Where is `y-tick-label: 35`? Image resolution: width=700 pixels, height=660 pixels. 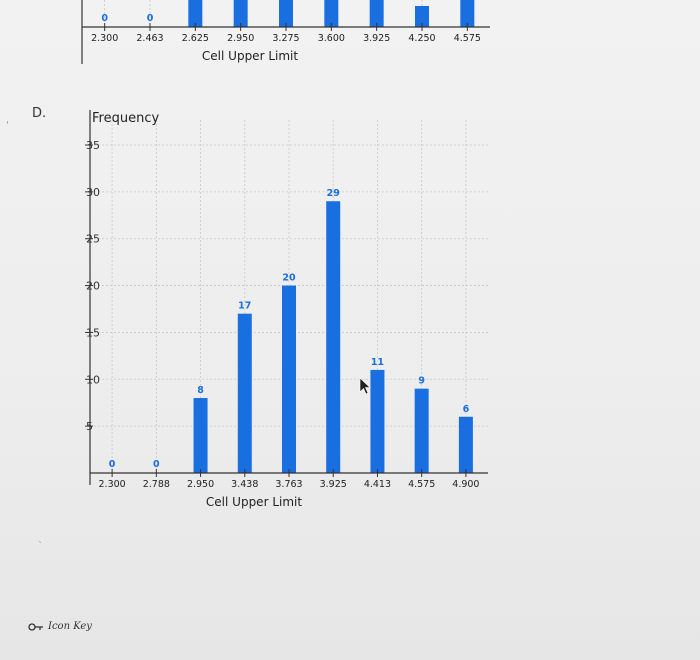 y-tick-label: 35 is located at coordinates (93, 145).